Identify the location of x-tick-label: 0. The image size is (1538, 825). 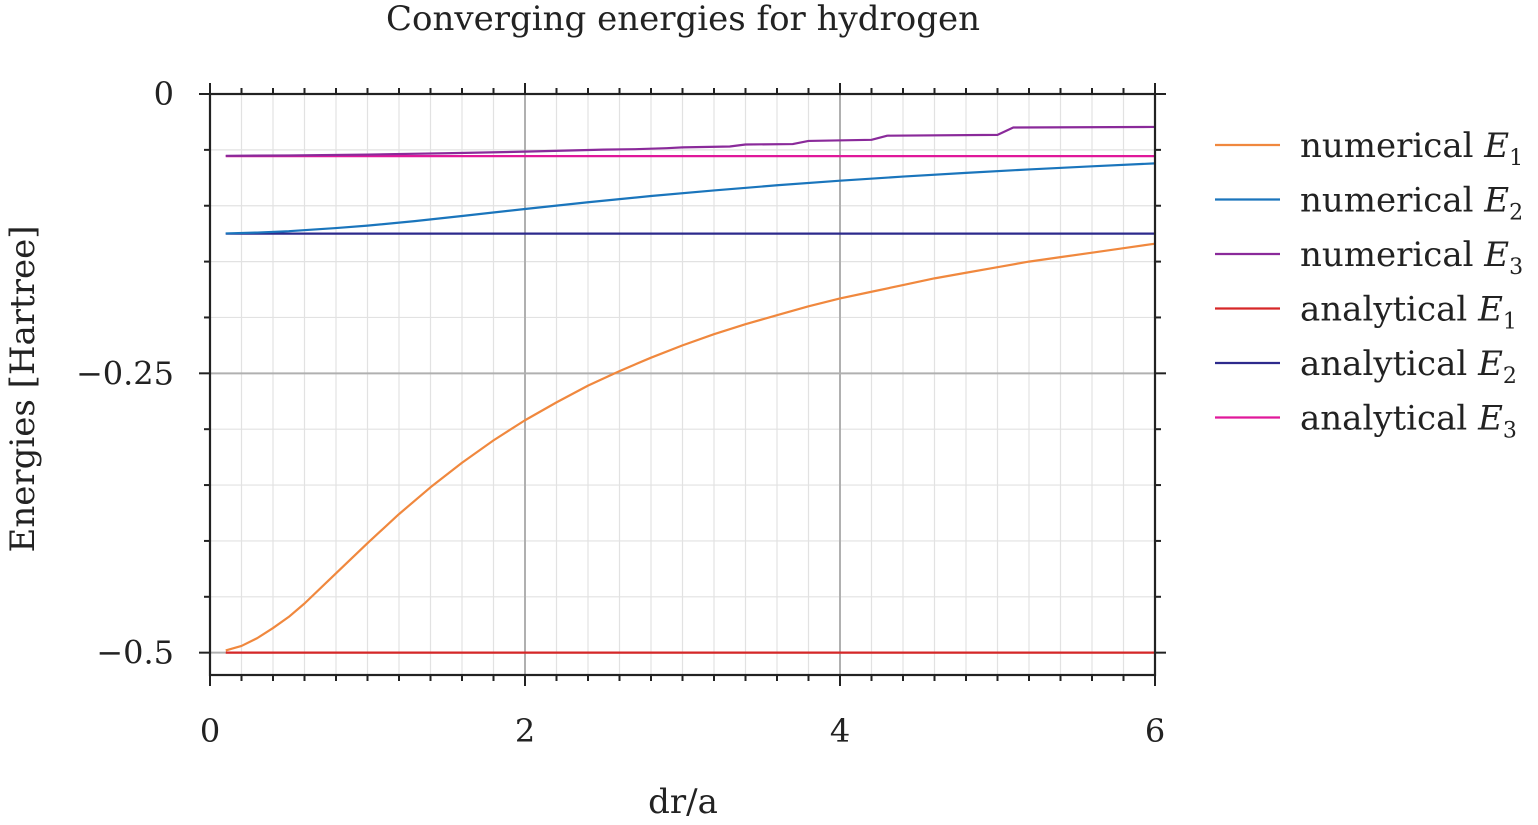
(210, 731).